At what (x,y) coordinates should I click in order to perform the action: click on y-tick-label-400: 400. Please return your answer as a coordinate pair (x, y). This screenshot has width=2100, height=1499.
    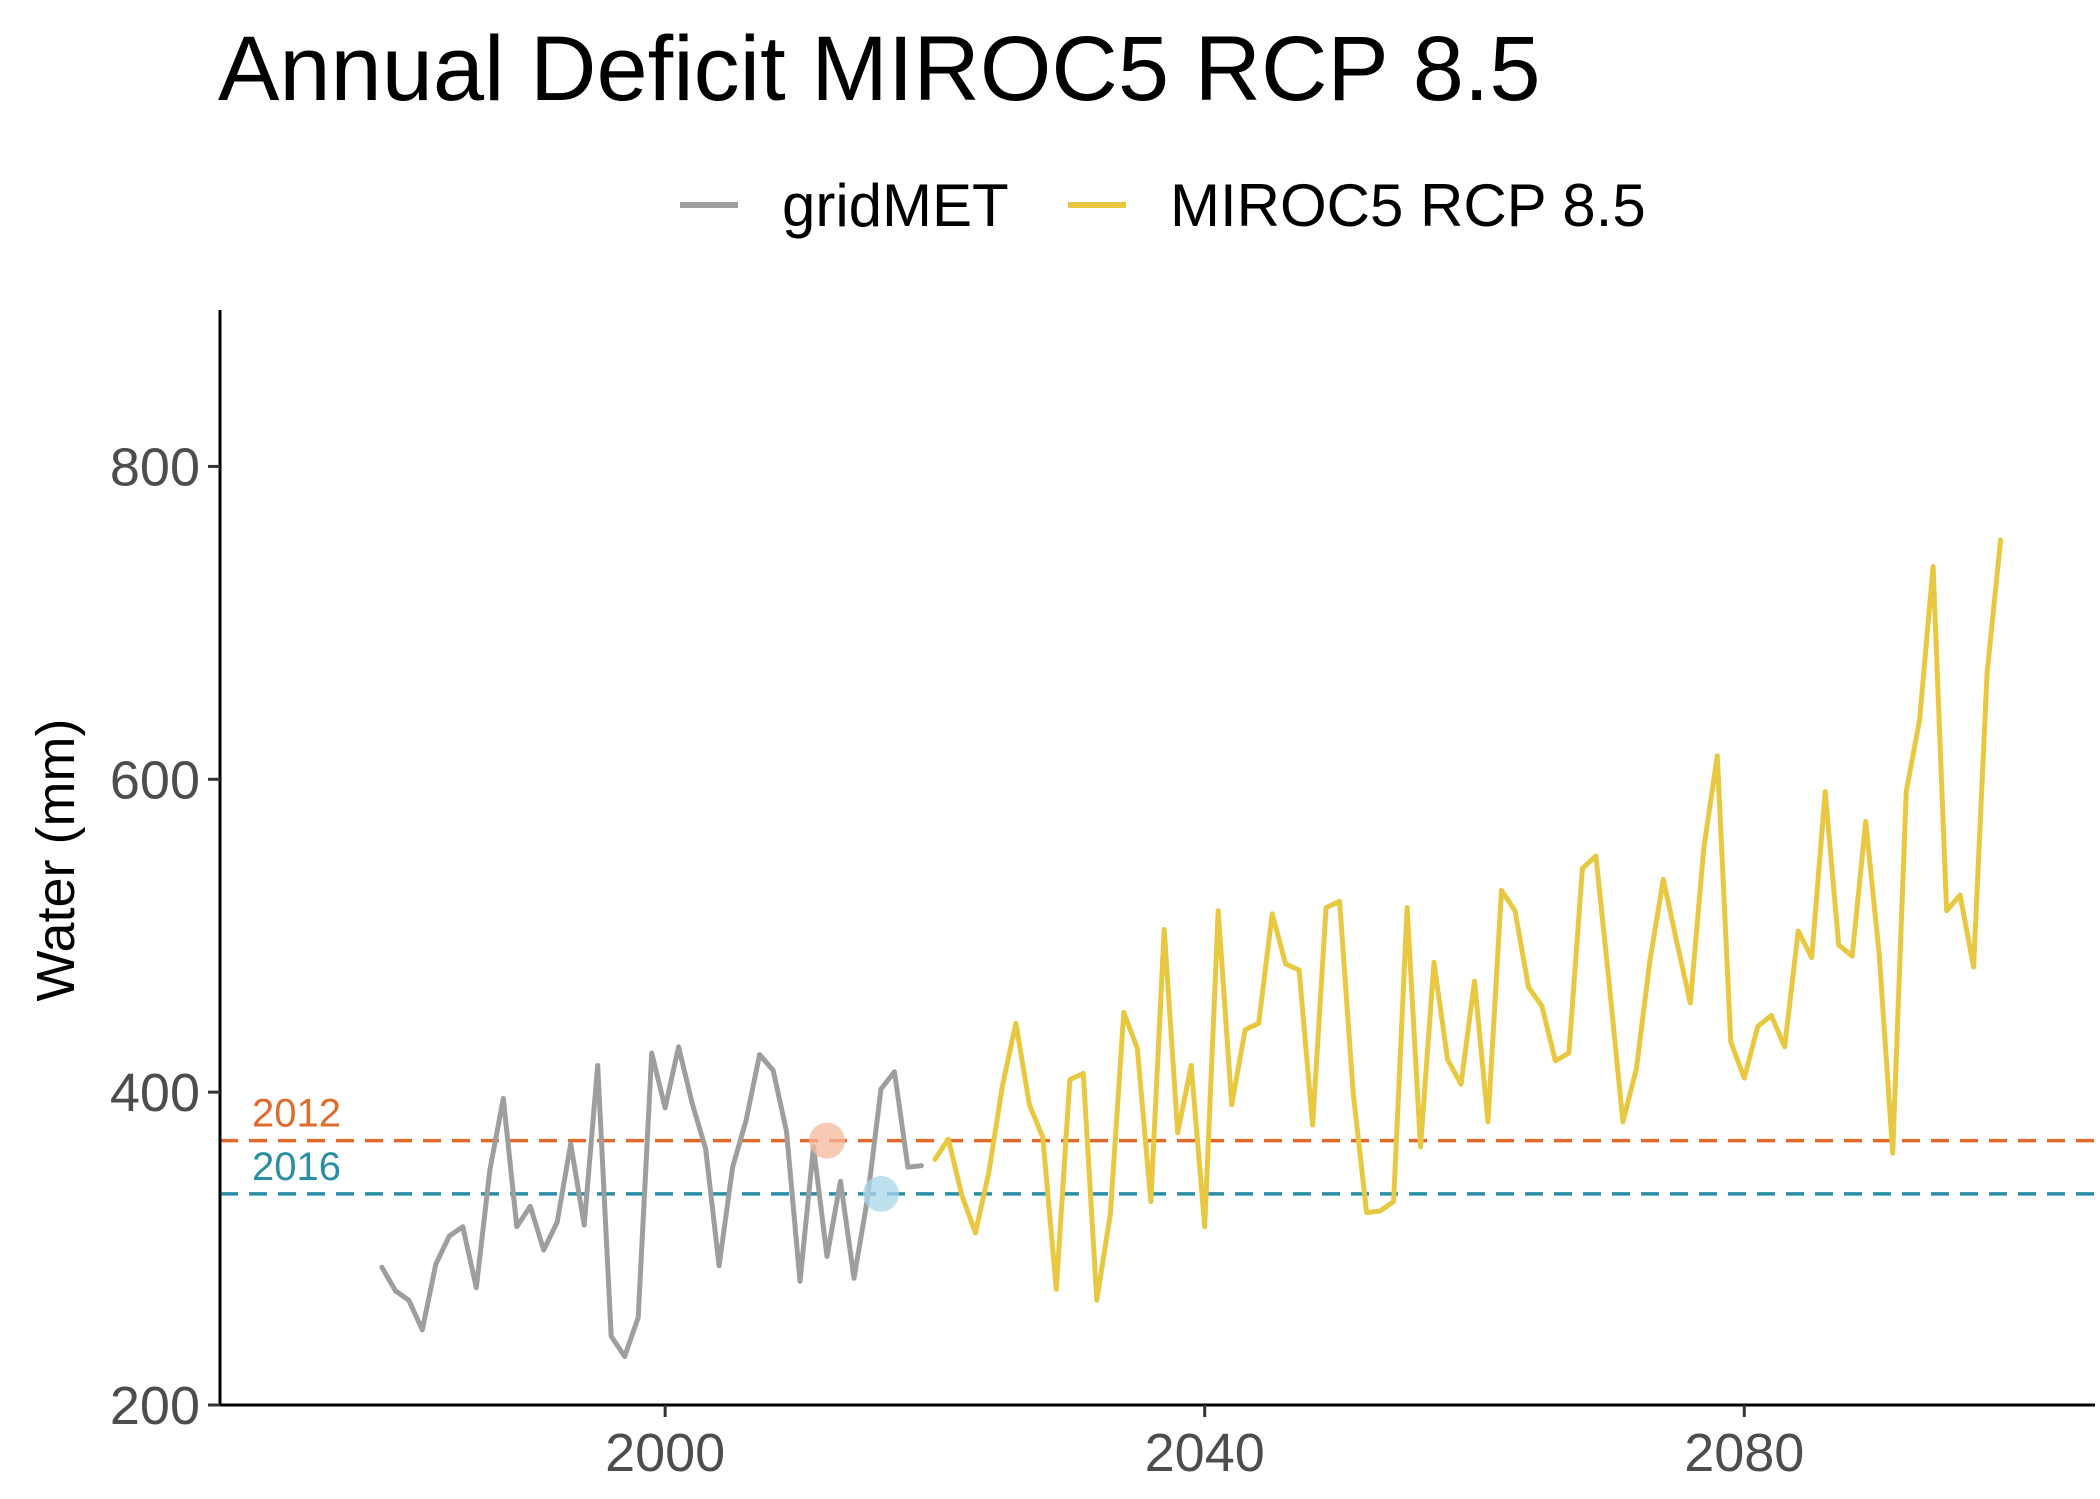
    Looking at the image, I should click on (155, 1093).